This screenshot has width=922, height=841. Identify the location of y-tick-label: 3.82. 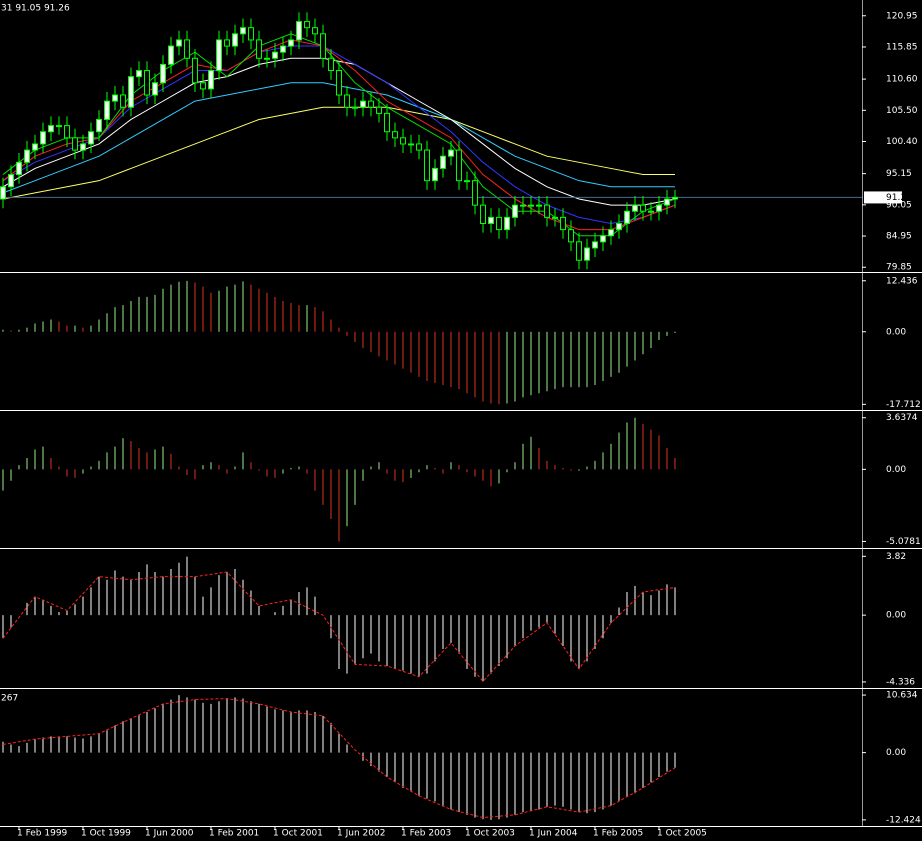
(896, 557).